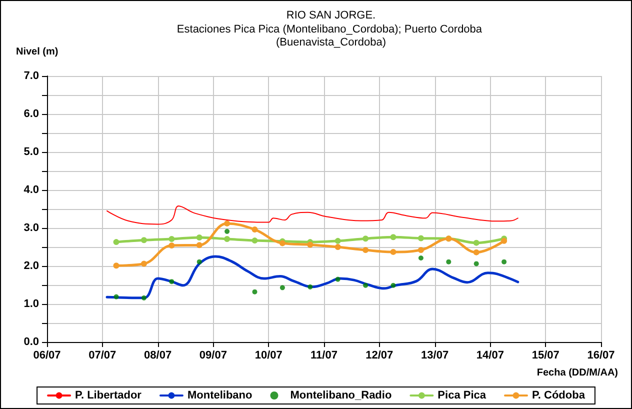 This screenshot has height=409, width=632. Describe the element at coordinates (31, 190) in the screenshot. I see `y-tick-label: 4.0` at that location.